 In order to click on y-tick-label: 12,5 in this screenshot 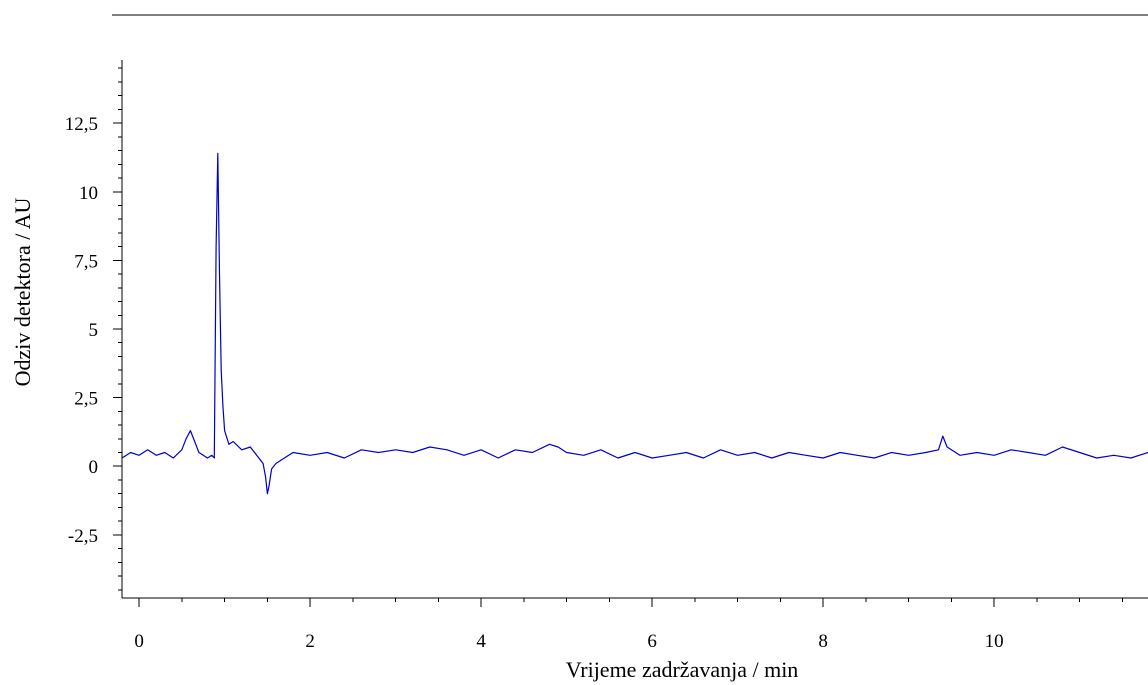, I will do `click(81, 124)`.